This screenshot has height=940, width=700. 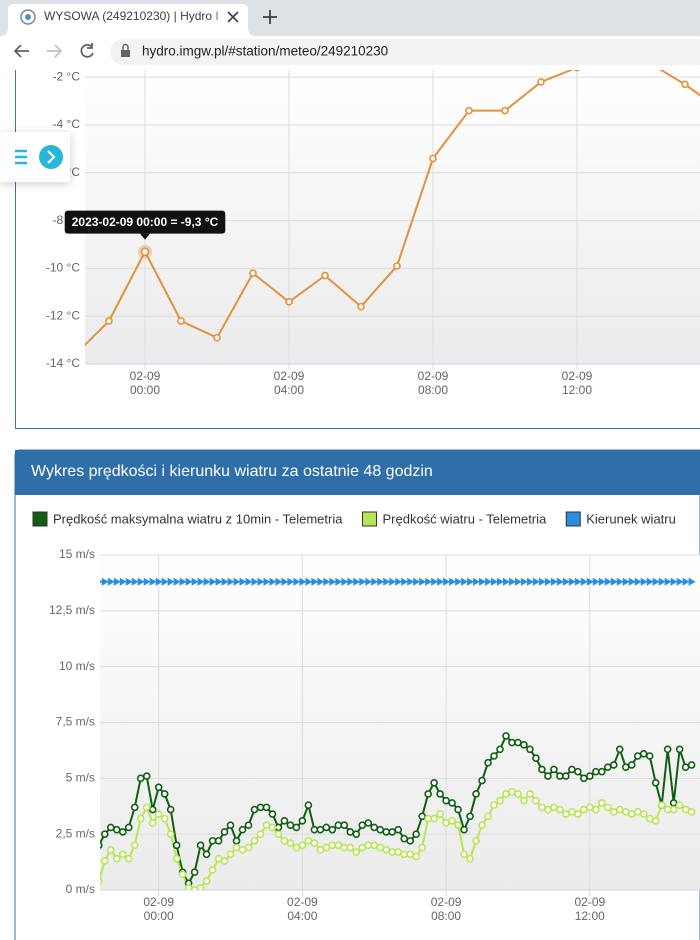 I want to click on y-tick-label: 15 m/s, so click(x=77, y=554).